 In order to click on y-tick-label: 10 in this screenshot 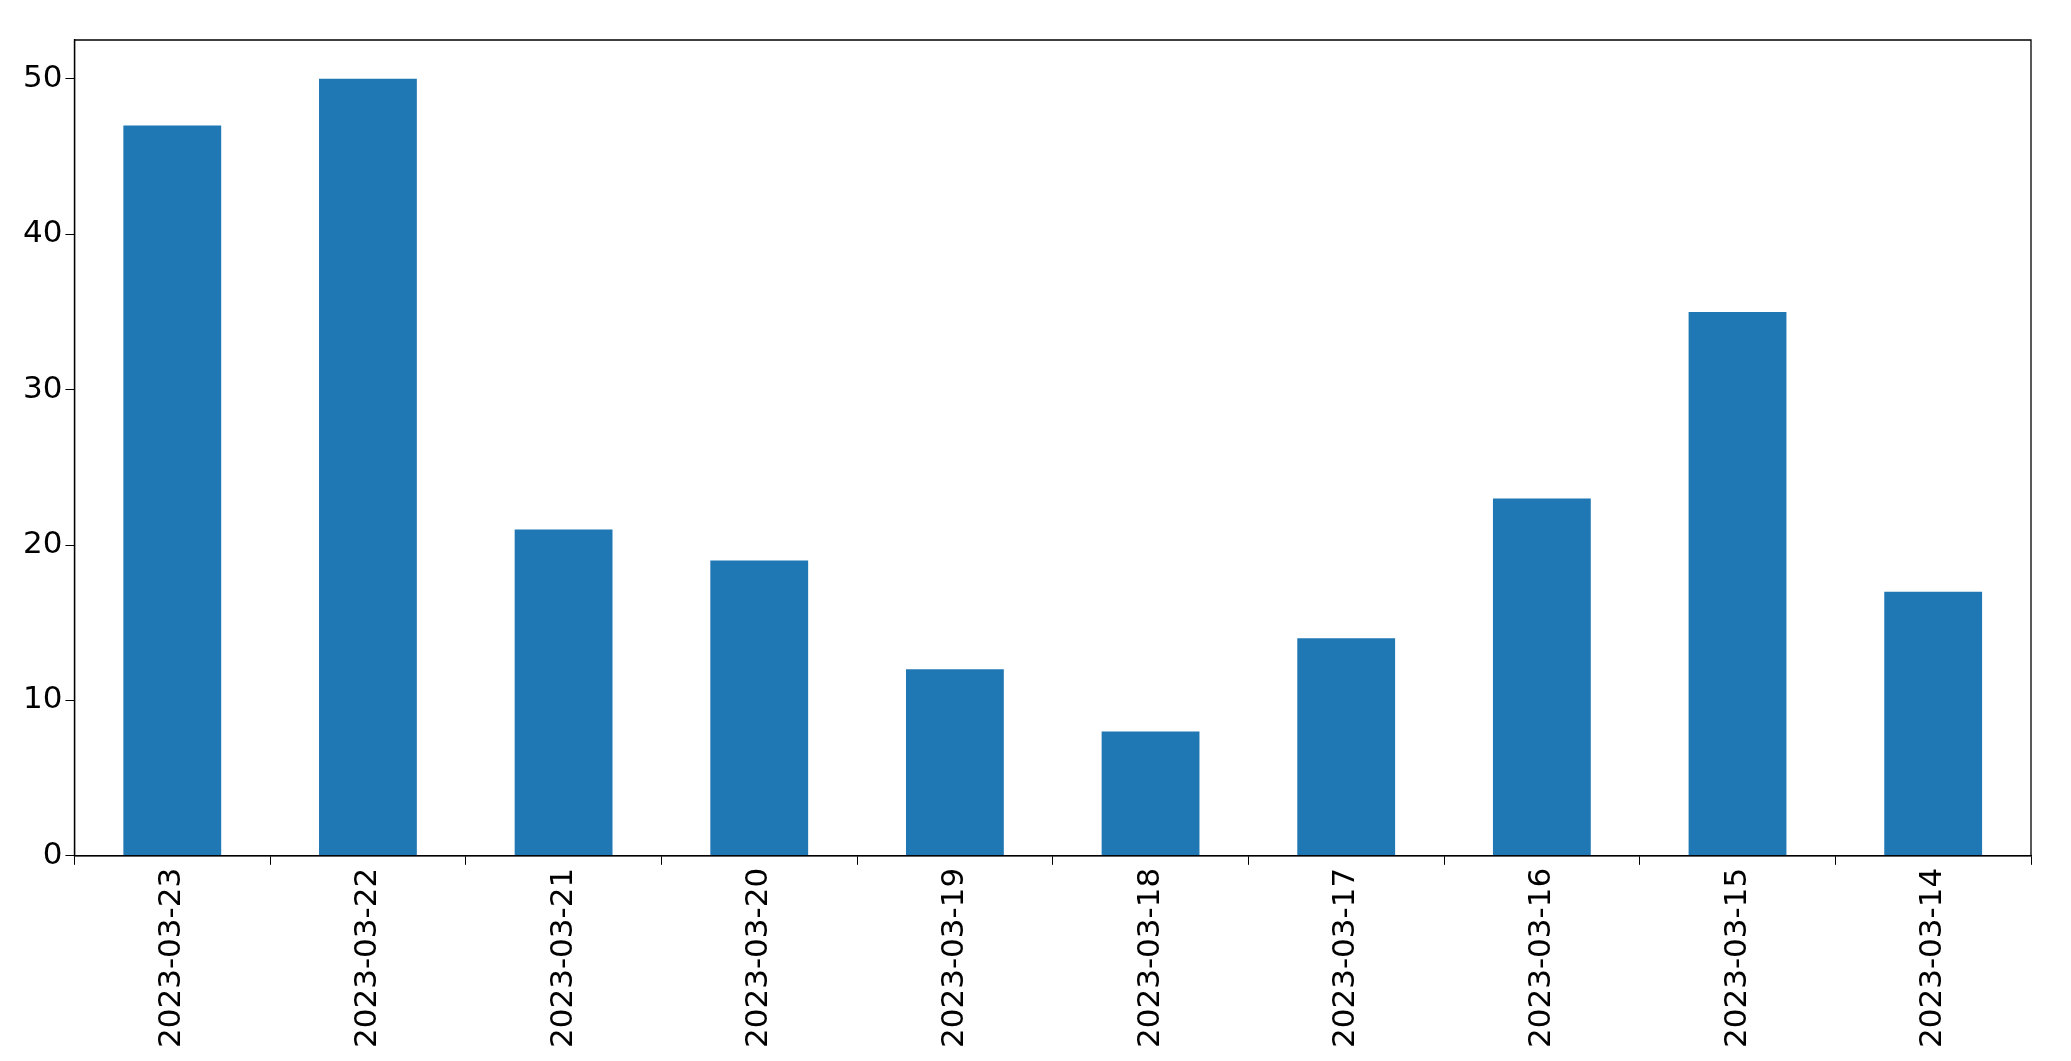, I will do `click(42, 697)`.